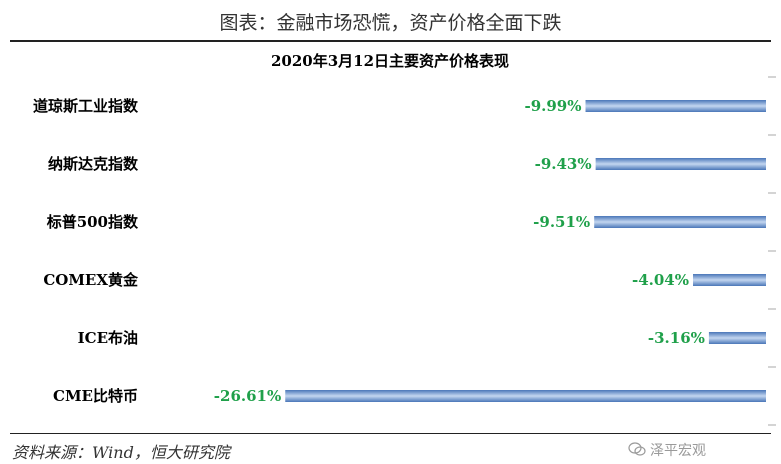 Image resolution: width=781 pixels, height=464 pixels. Describe the element at coordinates (92, 222) in the screenshot. I see `category-label: 标普500指数` at that location.